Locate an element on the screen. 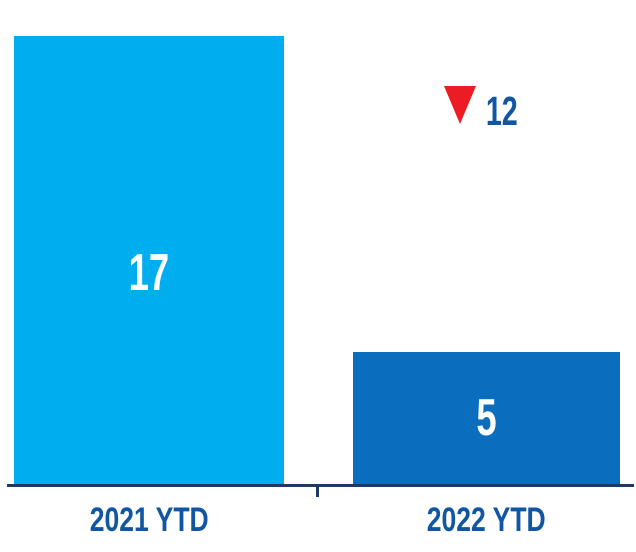 Image resolution: width=636 pixels, height=552 pixels. change-indicator: 12 is located at coordinates (484, 109).